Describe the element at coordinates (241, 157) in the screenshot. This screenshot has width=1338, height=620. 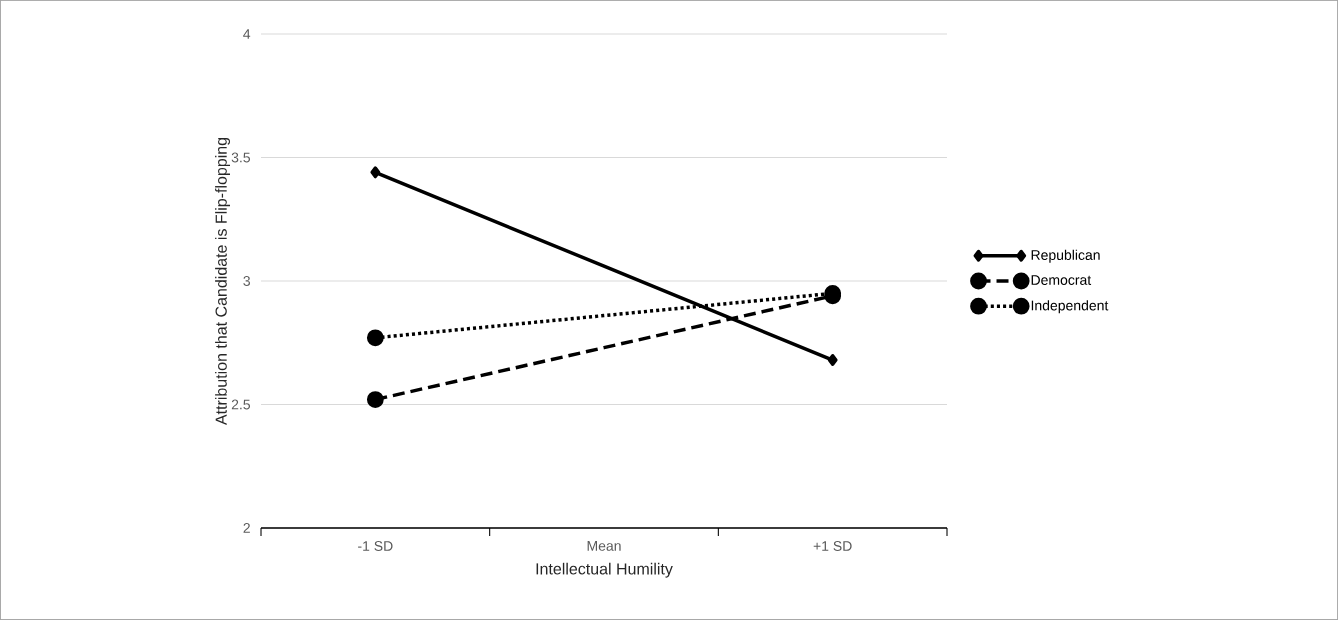
I see `y-tick-label: 3.5` at that location.